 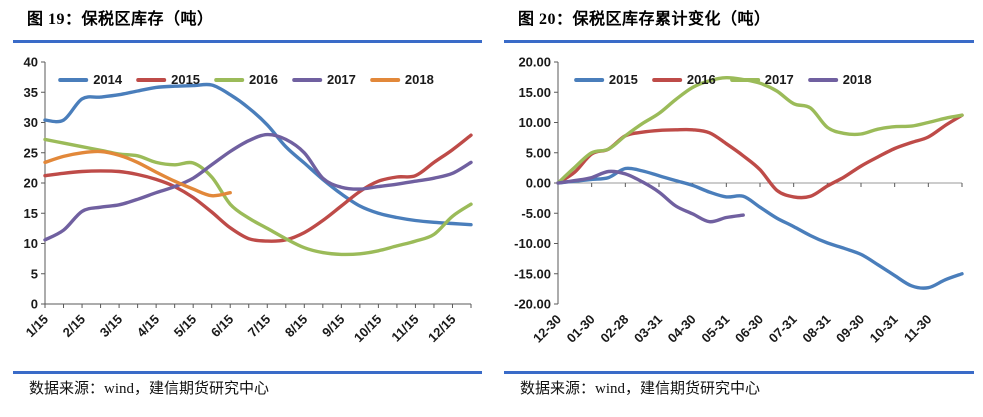 I want to click on y-tick-label: -10.00, so click(x=532, y=243).